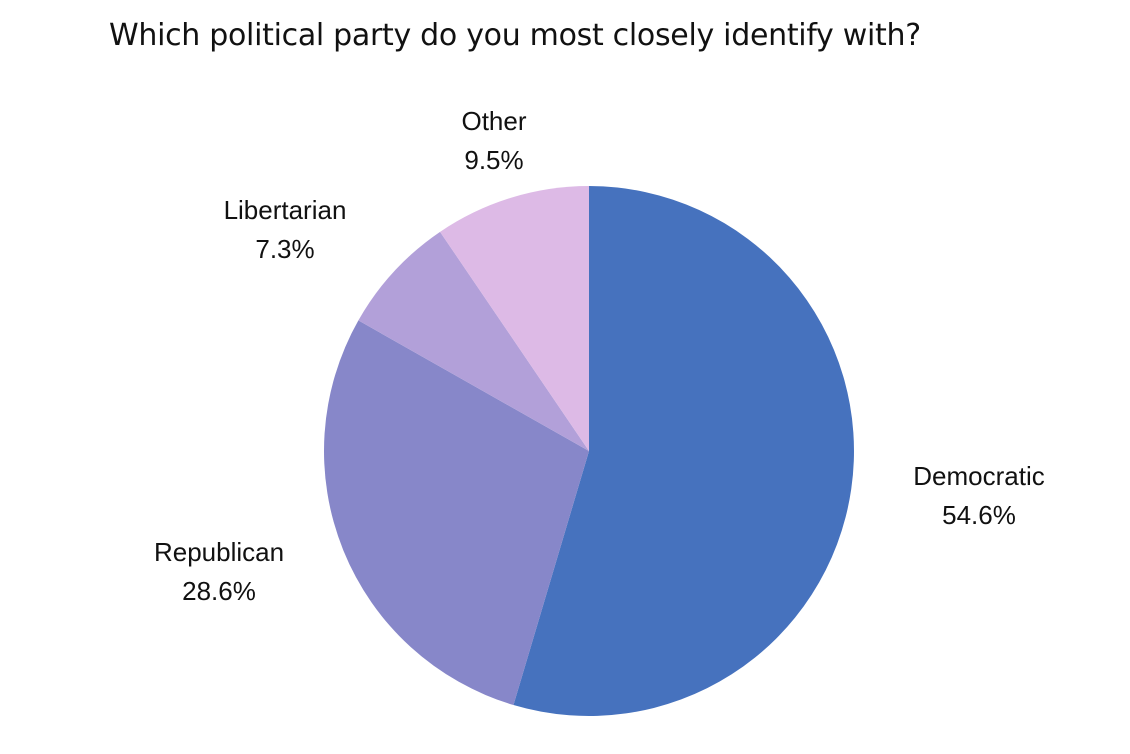 The height and width of the screenshot is (754, 1130). I want to click on slice-label-republican: Republican, so click(219, 552).